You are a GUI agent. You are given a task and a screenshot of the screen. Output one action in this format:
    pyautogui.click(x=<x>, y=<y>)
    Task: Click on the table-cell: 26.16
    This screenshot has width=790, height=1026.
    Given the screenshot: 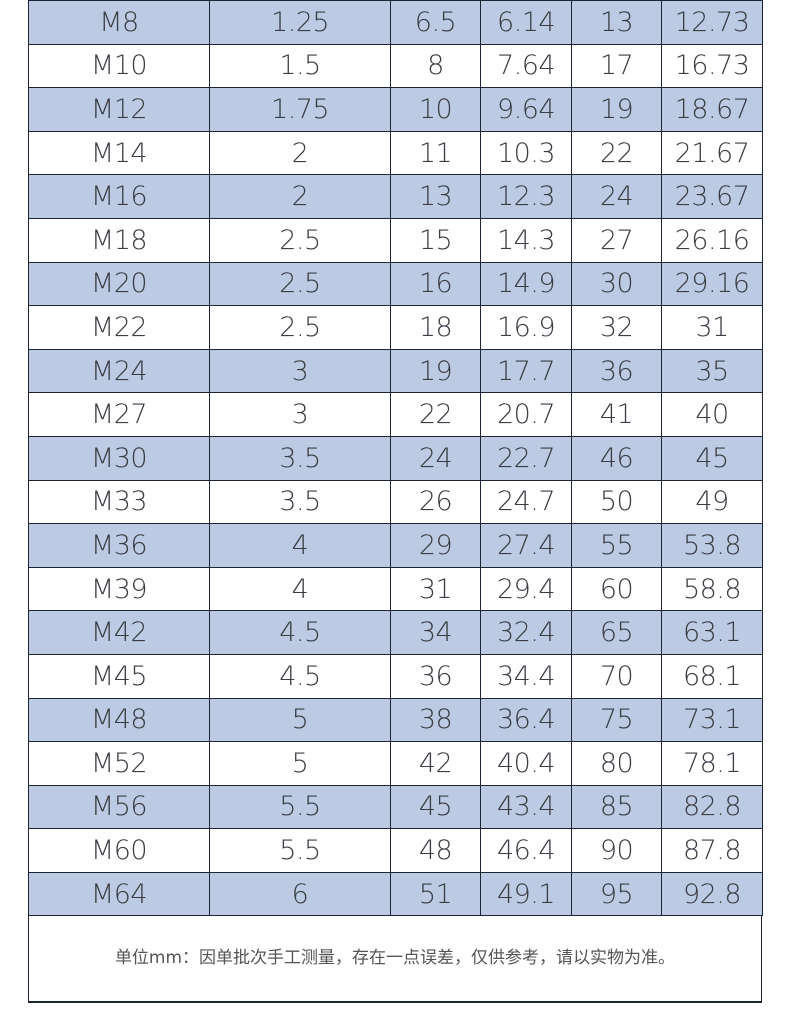 What is the action you would take?
    pyautogui.click(x=712, y=240)
    